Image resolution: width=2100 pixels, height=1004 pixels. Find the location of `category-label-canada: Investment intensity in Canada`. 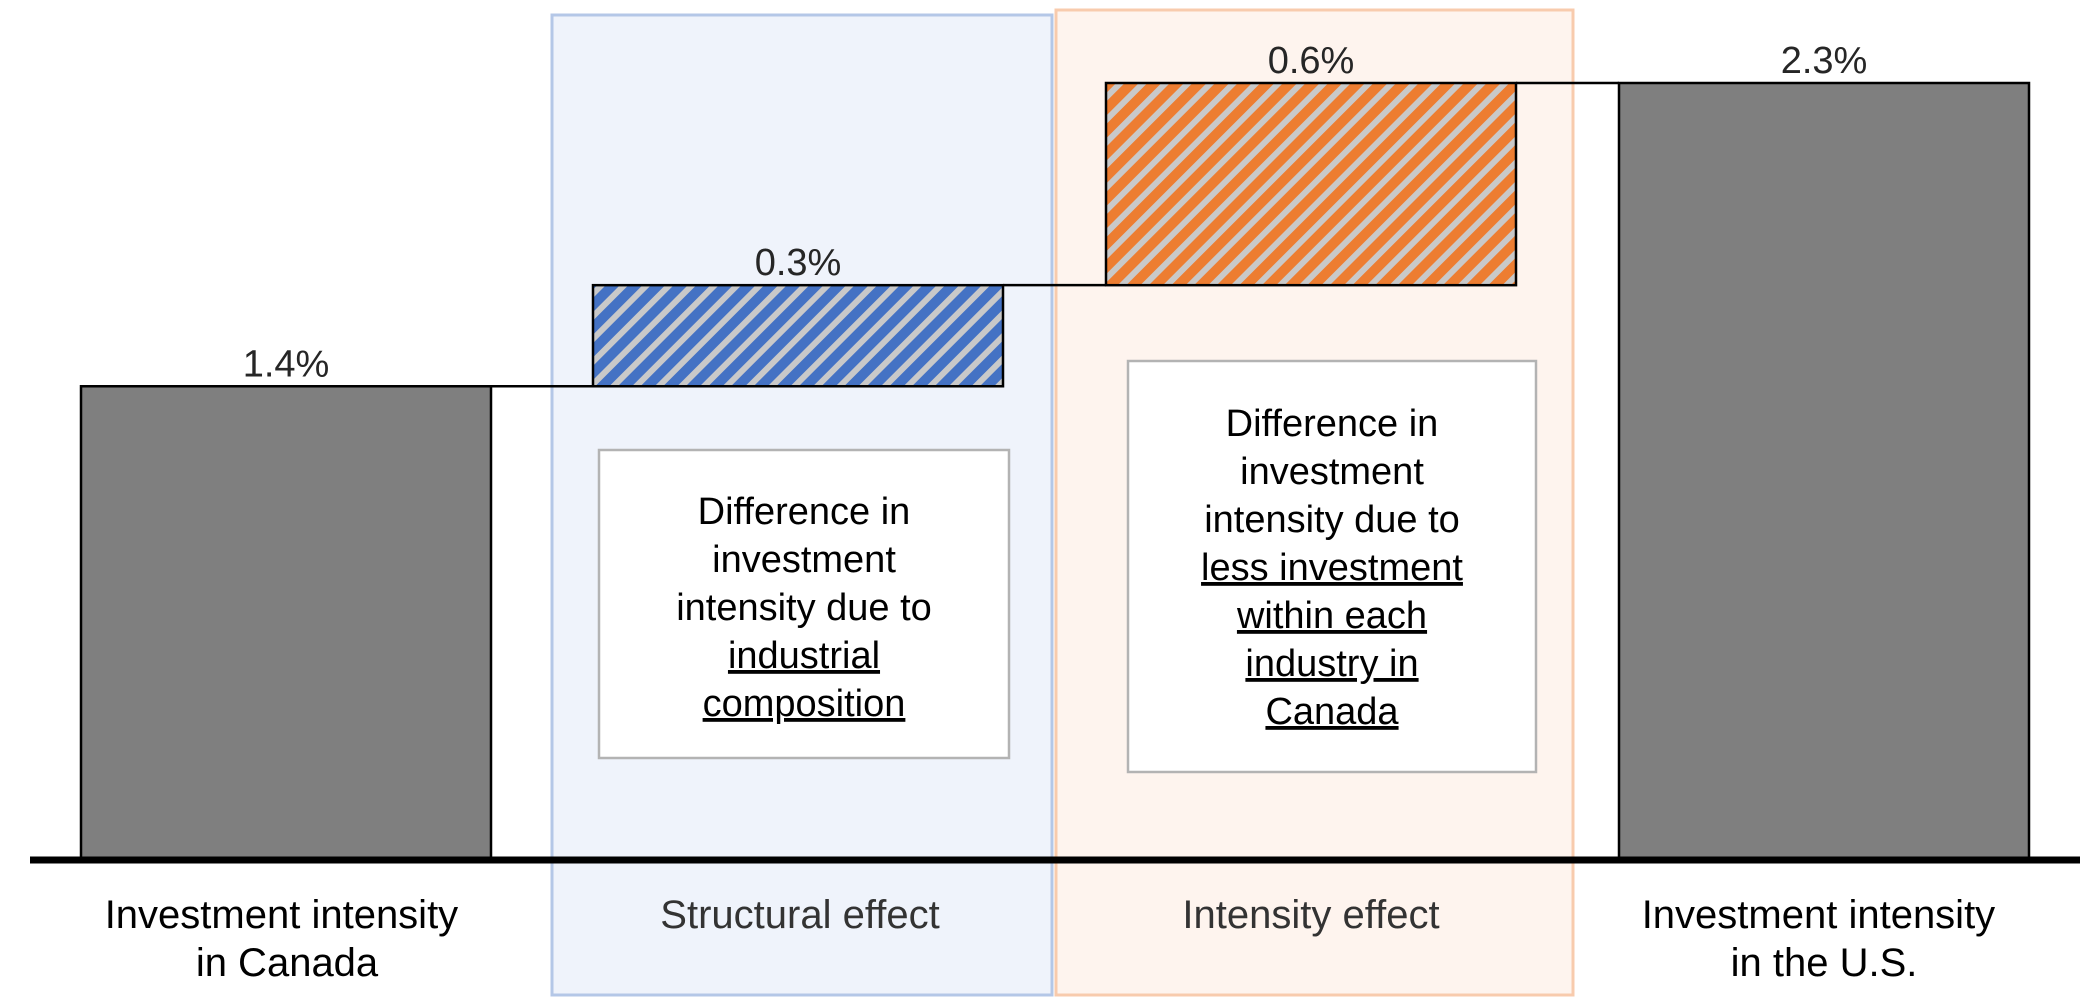

category-label-canada: Investment intensity in Canada is located at coordinates (287, 939).